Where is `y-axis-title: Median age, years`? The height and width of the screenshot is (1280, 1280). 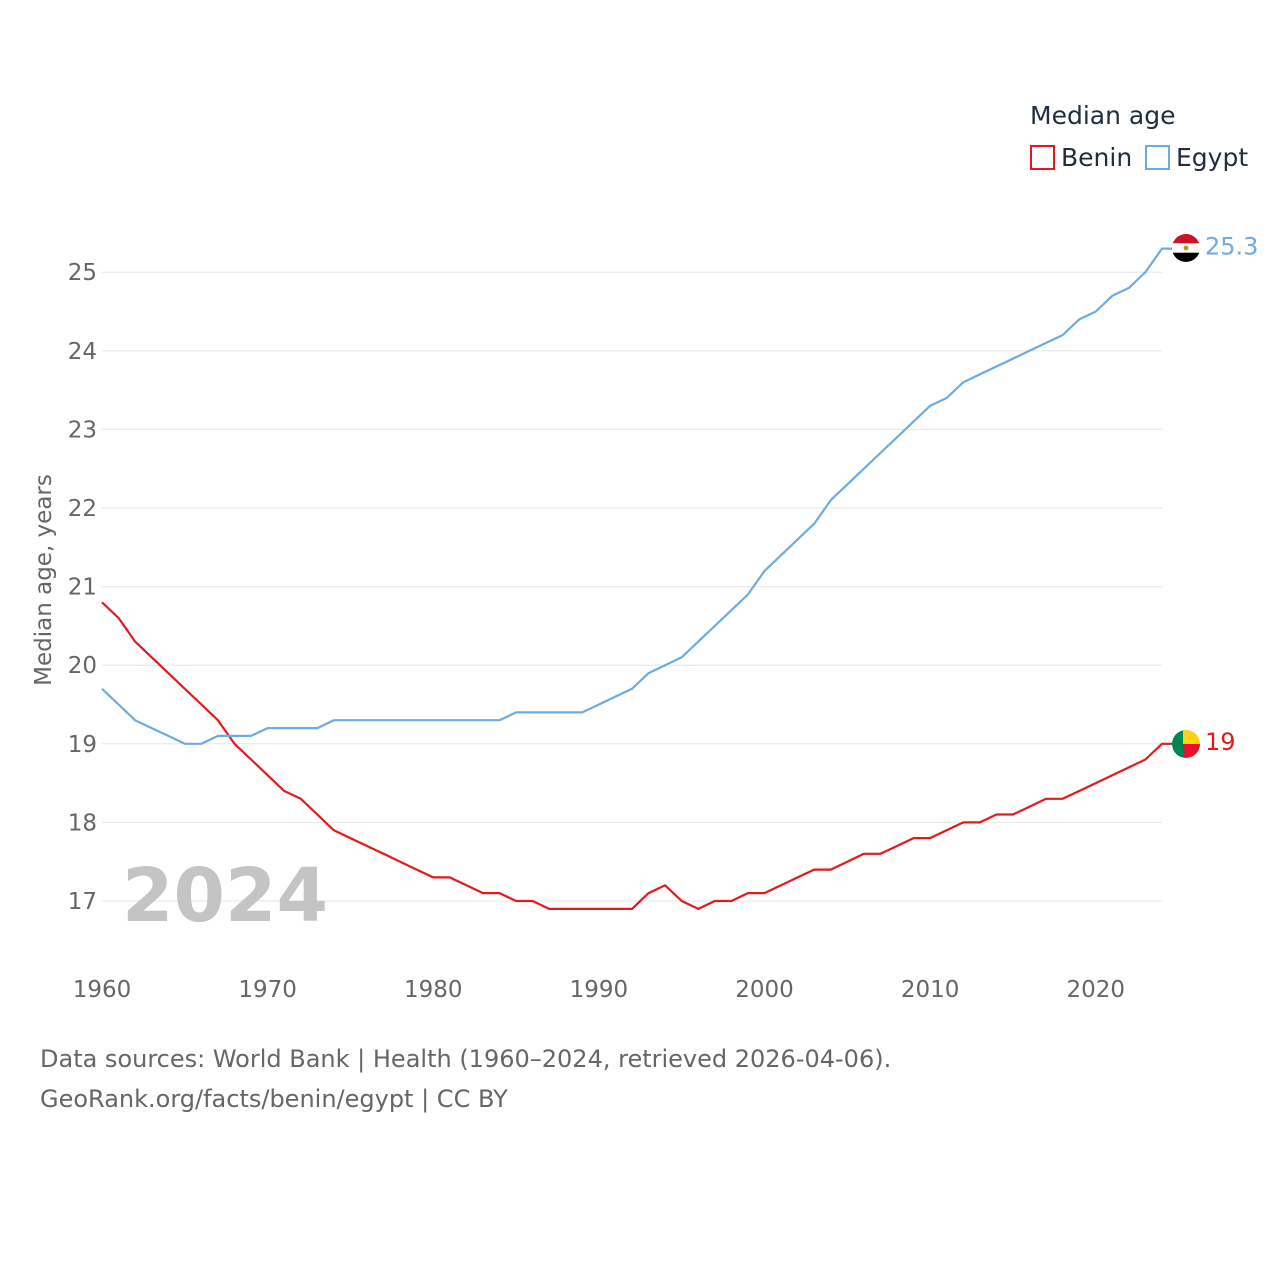 y-axis-title: Median age, years is located at coordinates (44, 580).